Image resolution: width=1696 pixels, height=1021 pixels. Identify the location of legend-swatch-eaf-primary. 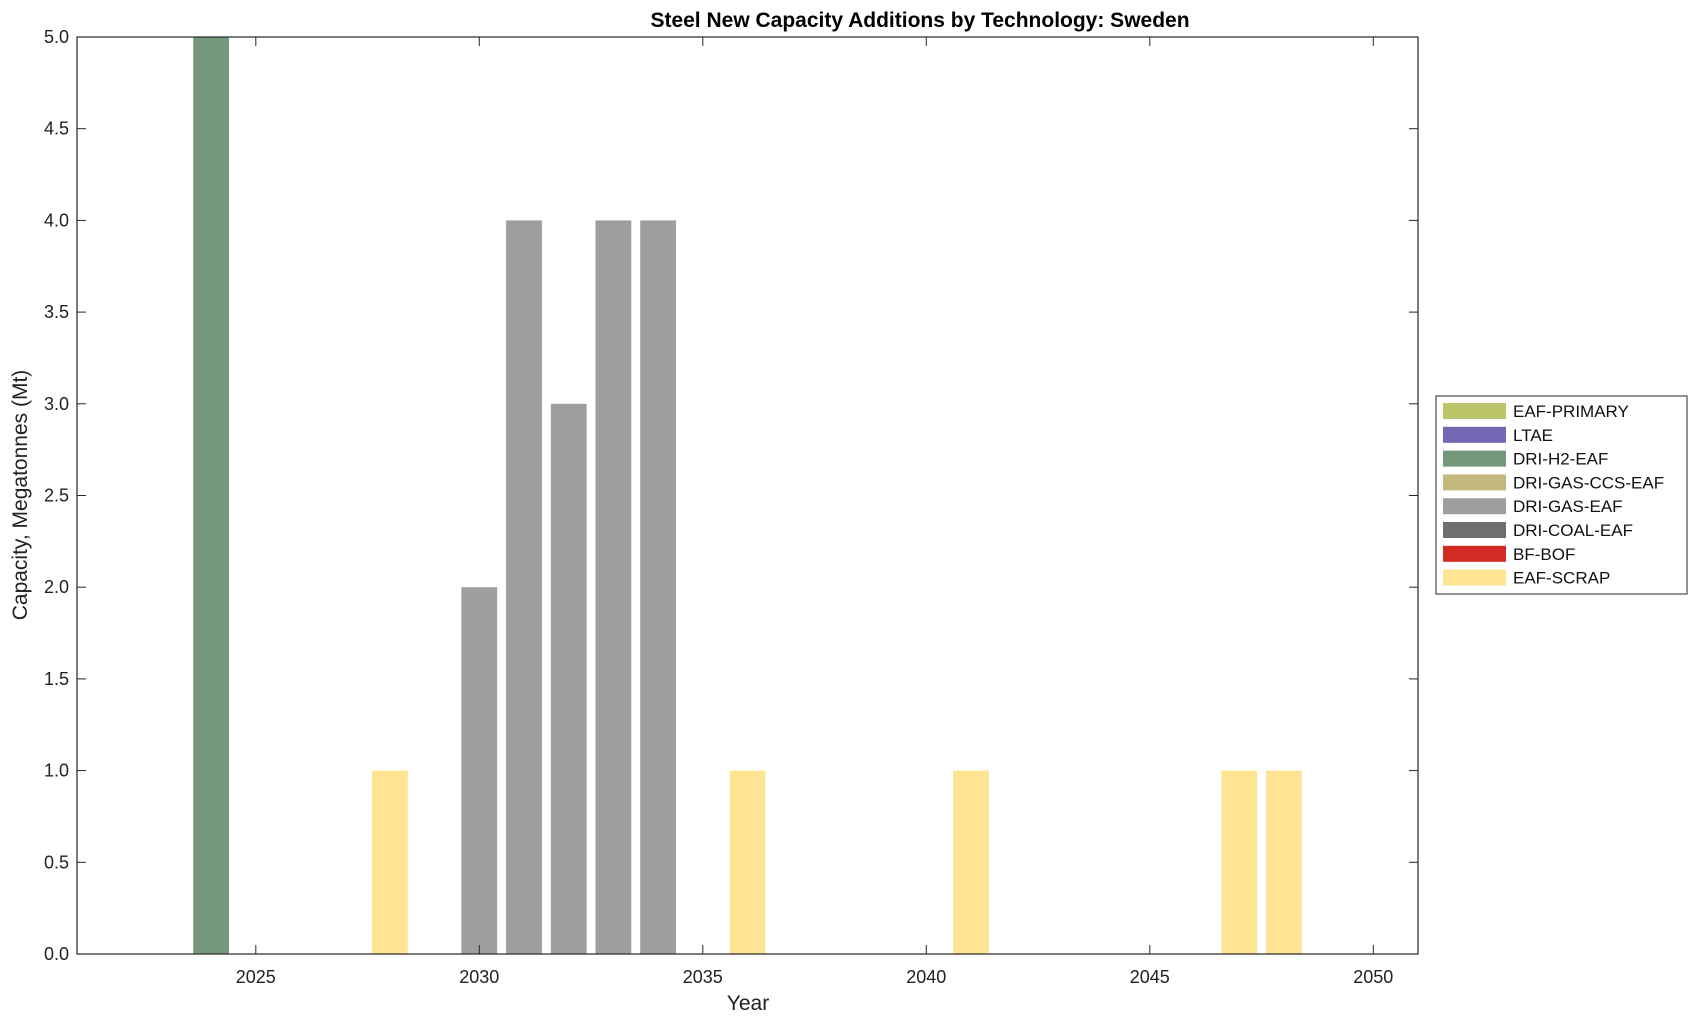
(1474, 411).